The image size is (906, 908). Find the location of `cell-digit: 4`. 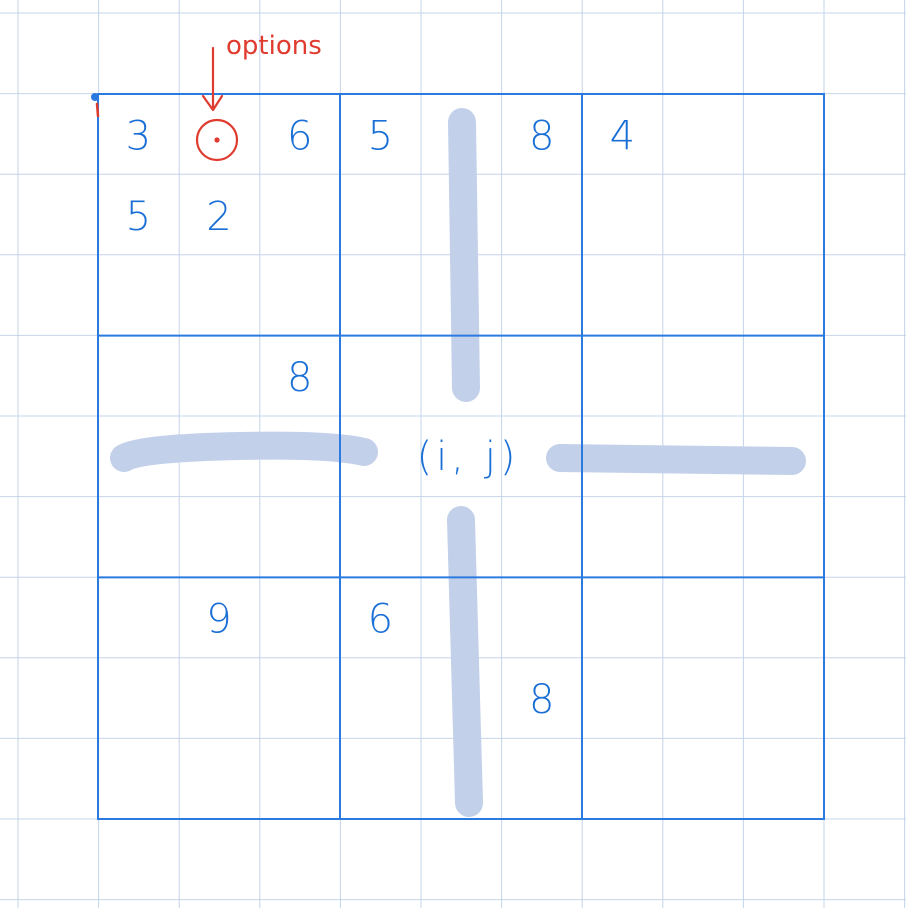

cell-digit: 4 is located at coordinates (622, 136).